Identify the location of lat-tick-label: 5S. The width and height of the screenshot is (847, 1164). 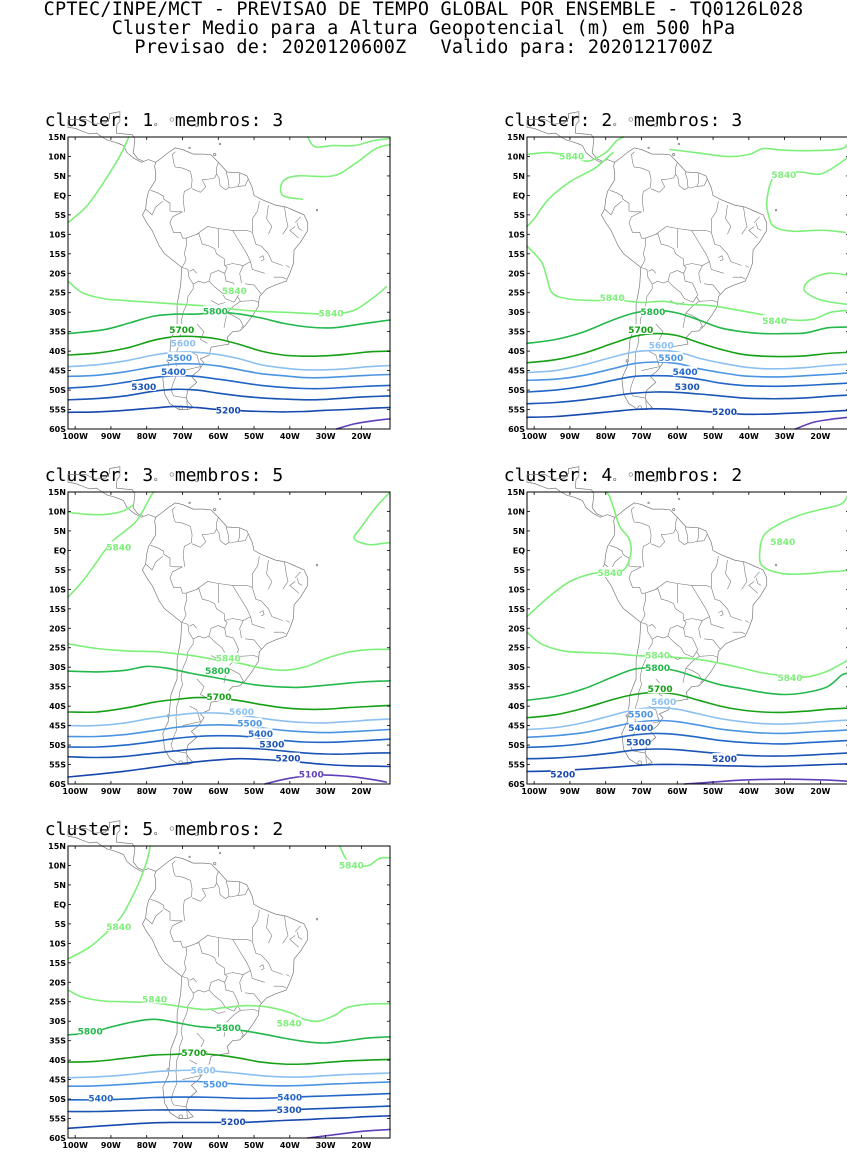
(61, 924).